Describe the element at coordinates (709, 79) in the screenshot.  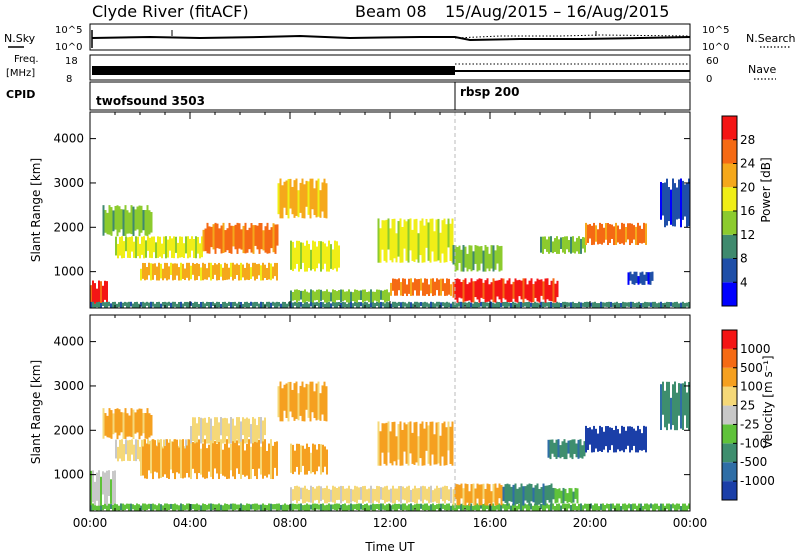
I see `nave-tick-bottom: 0` at that location.